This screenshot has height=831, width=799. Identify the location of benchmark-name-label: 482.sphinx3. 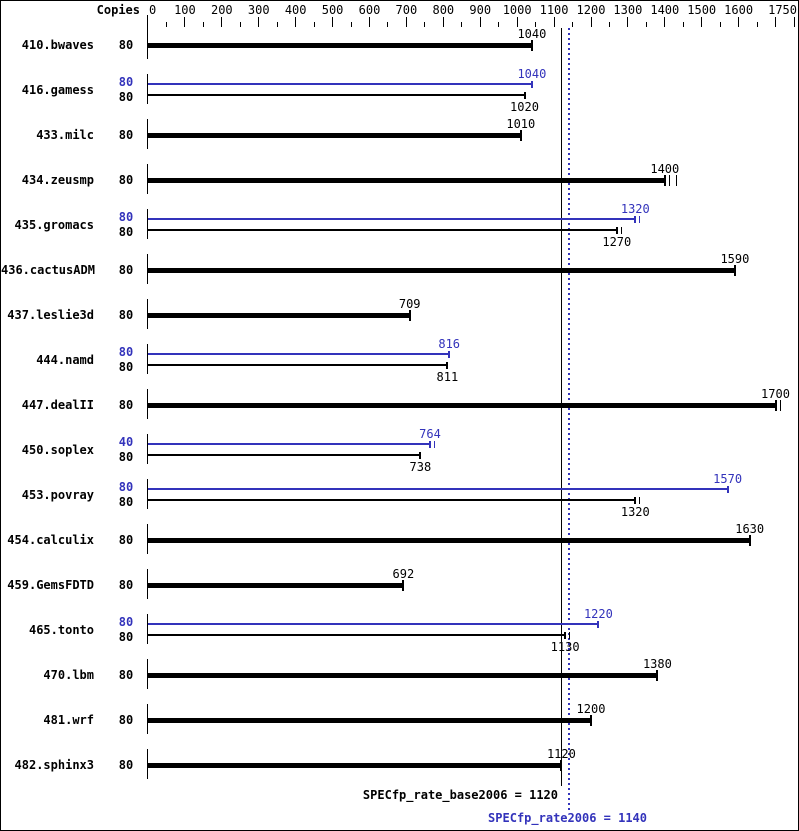
(54, 765).